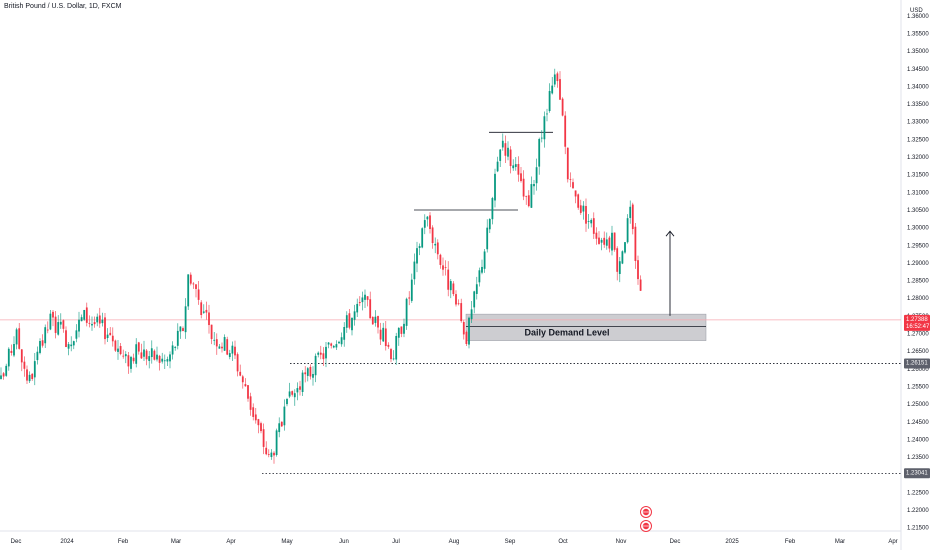 The image size is (932, 550). What do you see at coordinates (918, 140) in the screenshot?
I see `y-tick-label: 1.32500` at bounding box center [918, 140].